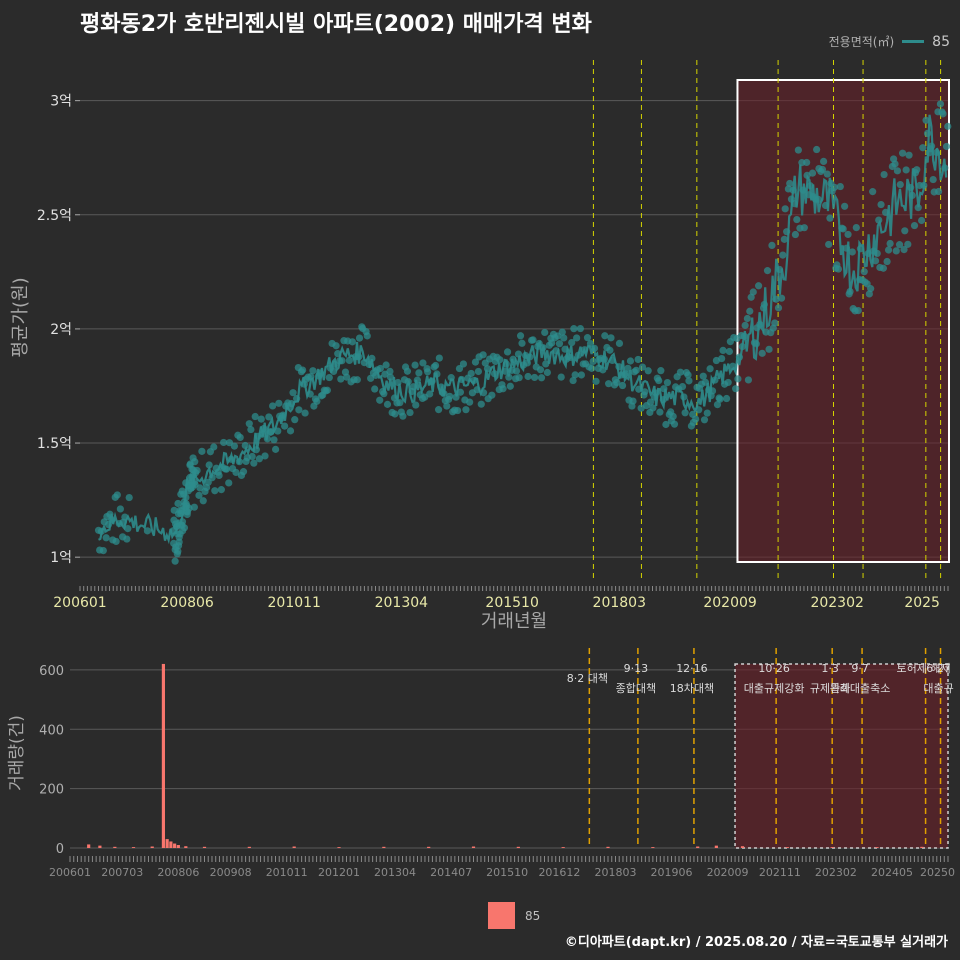  I want to click on policy-annotation: 12·16, so click(692, 668).